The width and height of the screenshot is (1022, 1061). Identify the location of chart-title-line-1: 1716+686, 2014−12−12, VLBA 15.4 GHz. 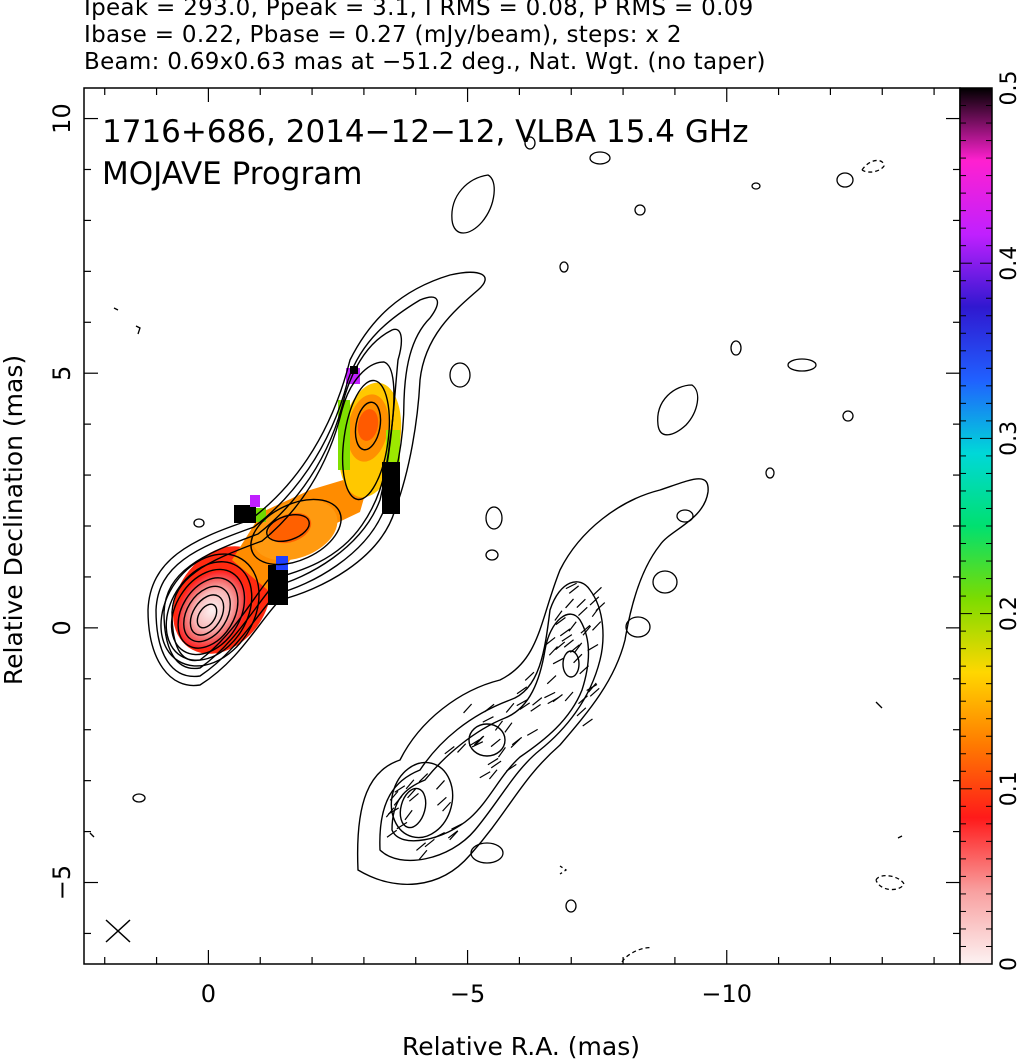
(425, 132).